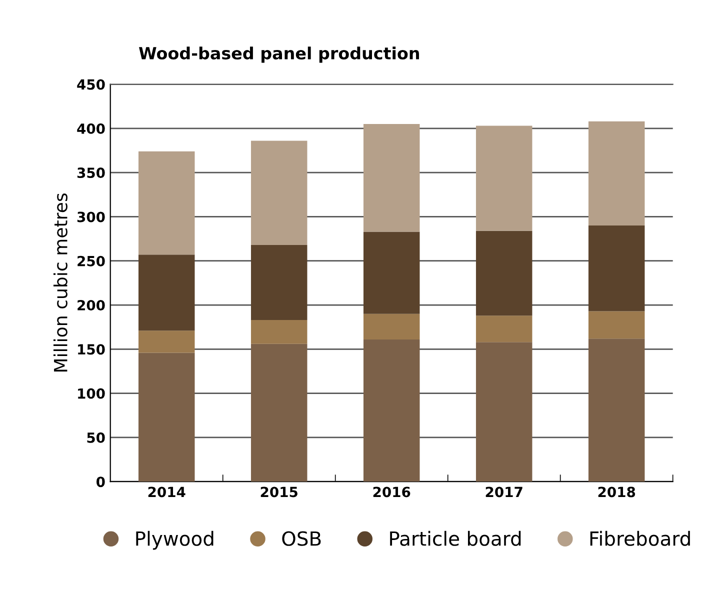 The height and width of the screenshot is (602, 712). I want to click on x-tick-label: 2018, so click(617, 492).